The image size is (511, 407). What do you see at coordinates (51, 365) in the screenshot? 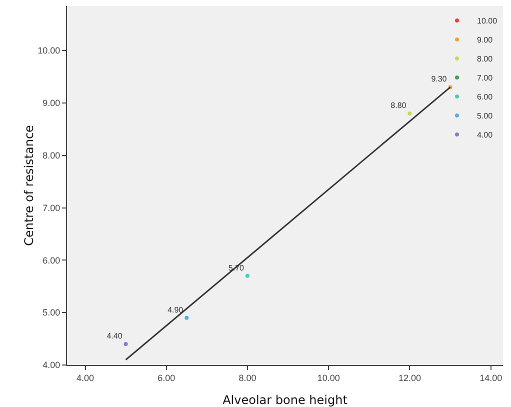
I see `y-tick-label: 4.00` at bounding box center [51, 365].